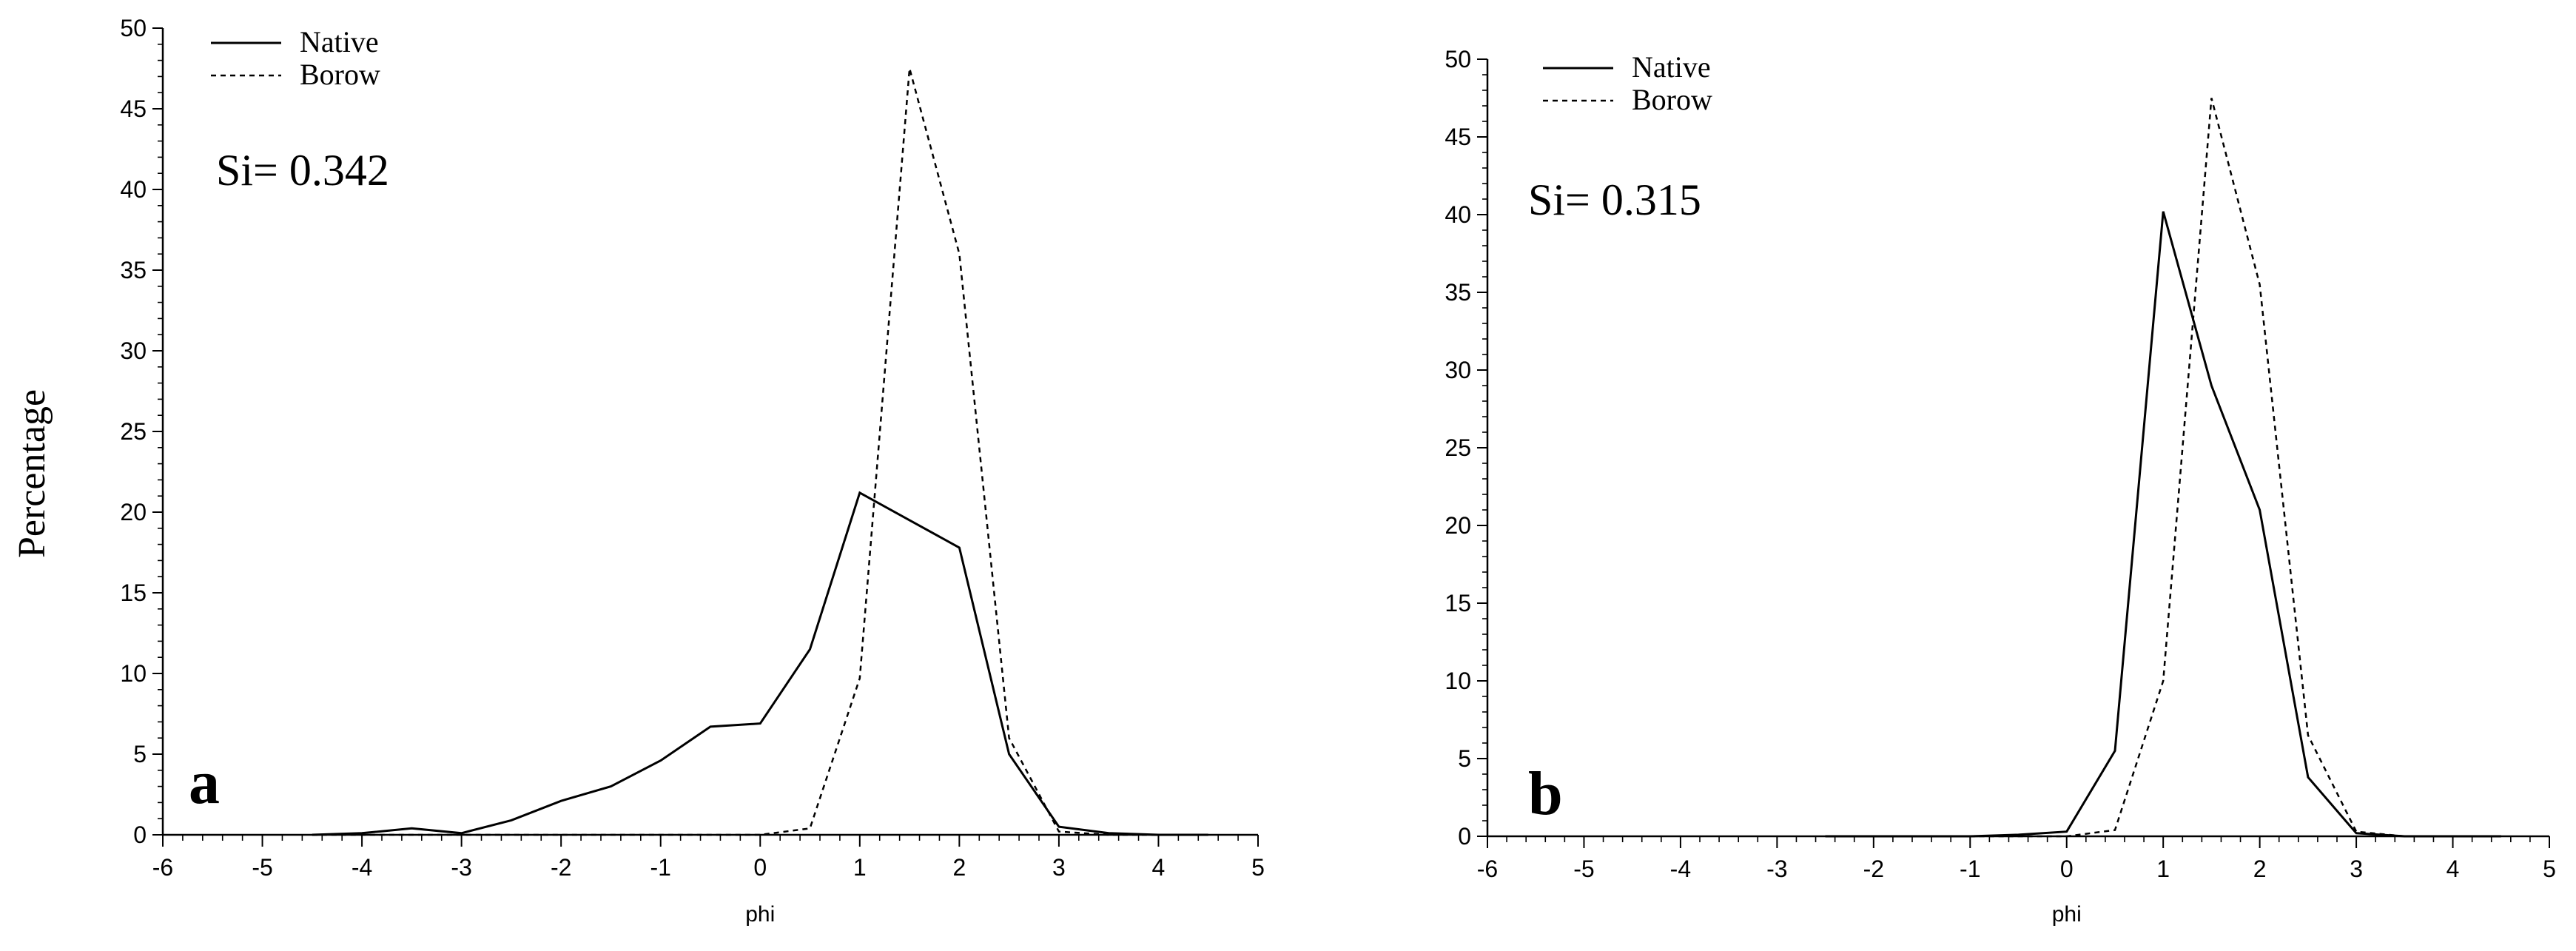  What do you see at coordinates (1614, 200) in the screenshot?
I see `si-annotation: Si= 0.315` at bounding box center [1614, 200].